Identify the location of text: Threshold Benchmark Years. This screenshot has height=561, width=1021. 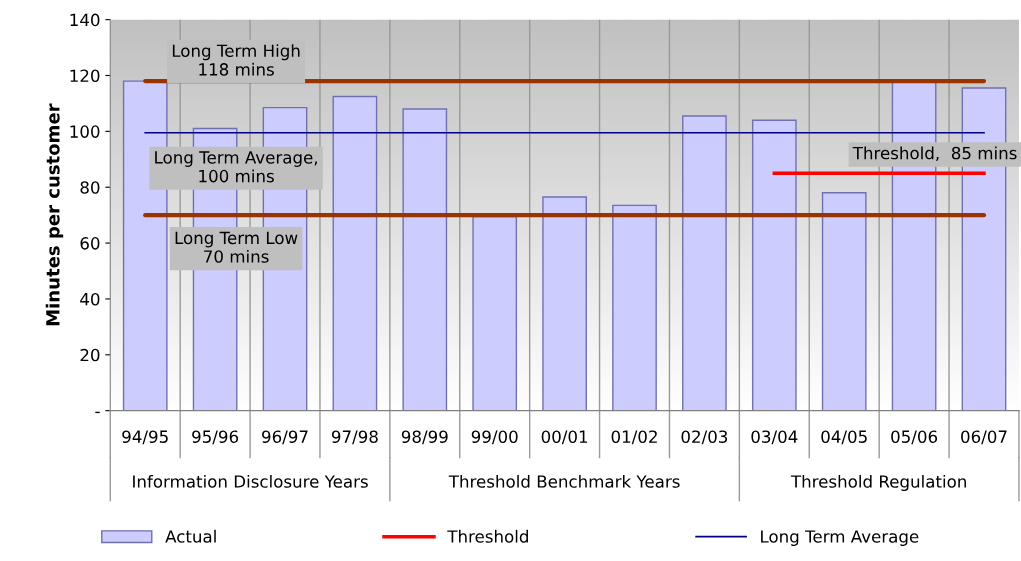
(564, 481).